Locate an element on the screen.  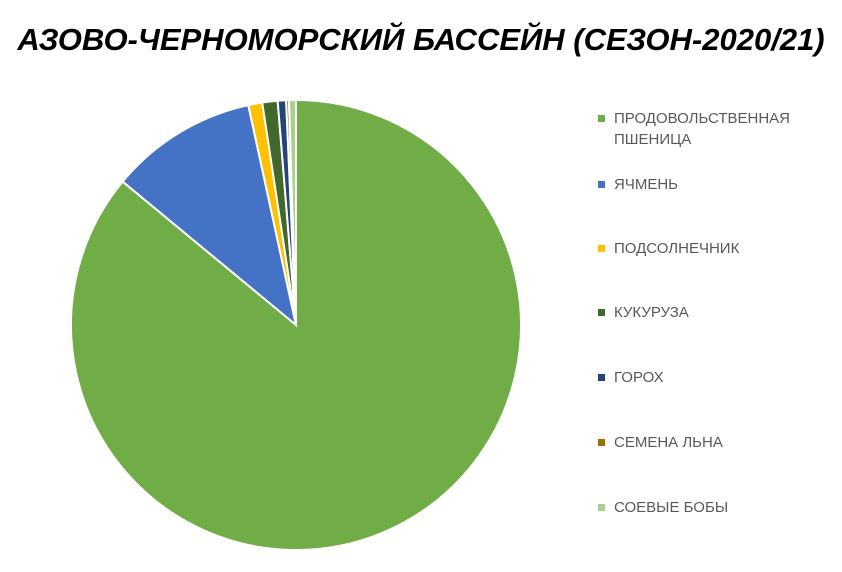
legend-label: СЕМЕНА ЛЬНА is located at coordinates (668, 442).